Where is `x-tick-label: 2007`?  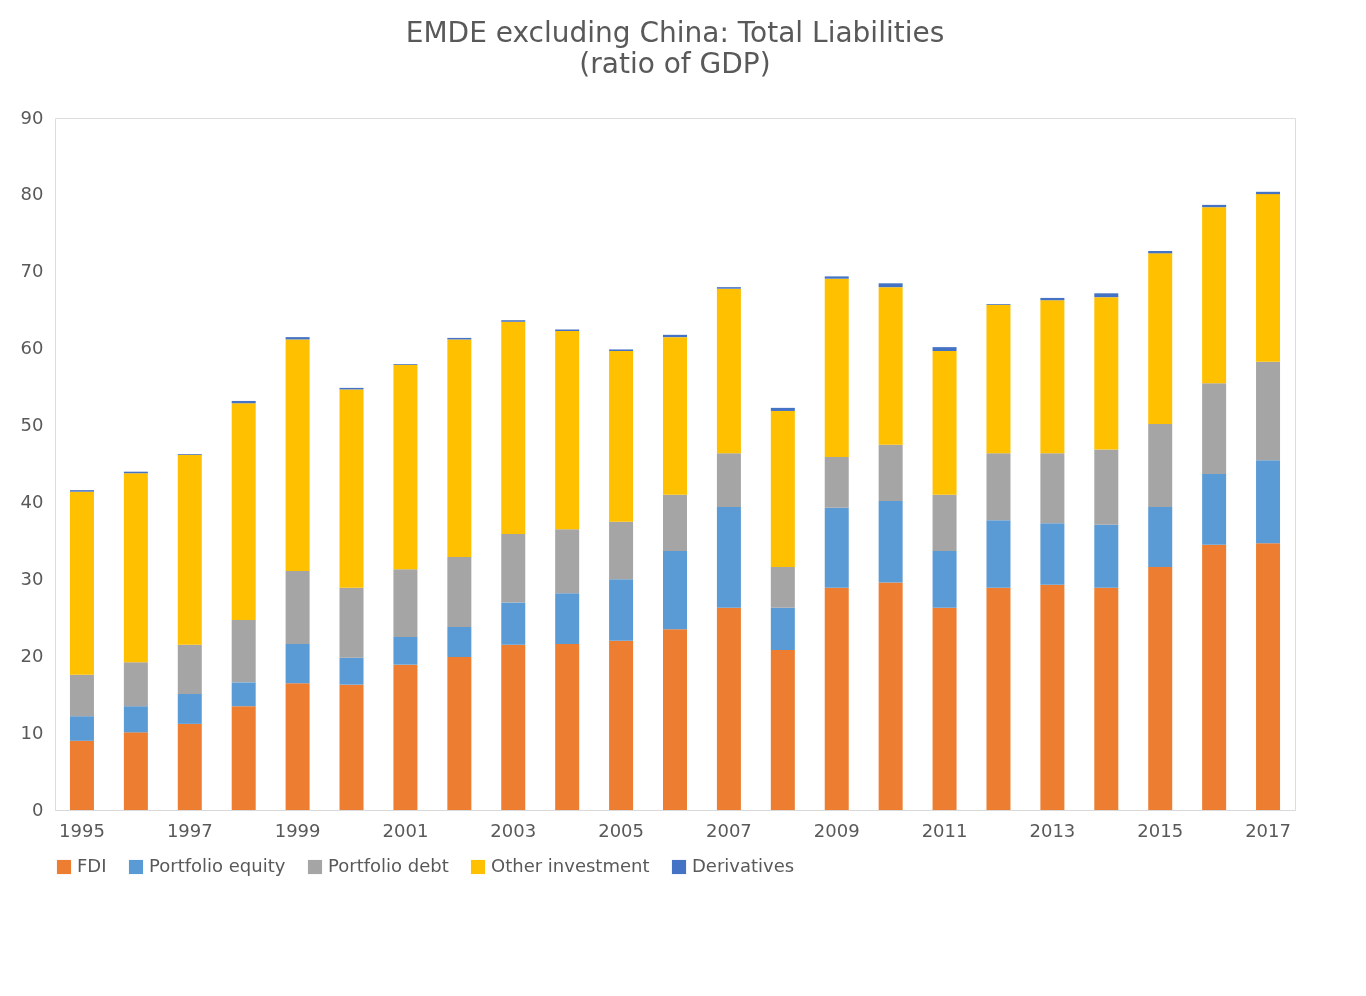
x-tick-label: 2007 is located at coordinates (729, 830).